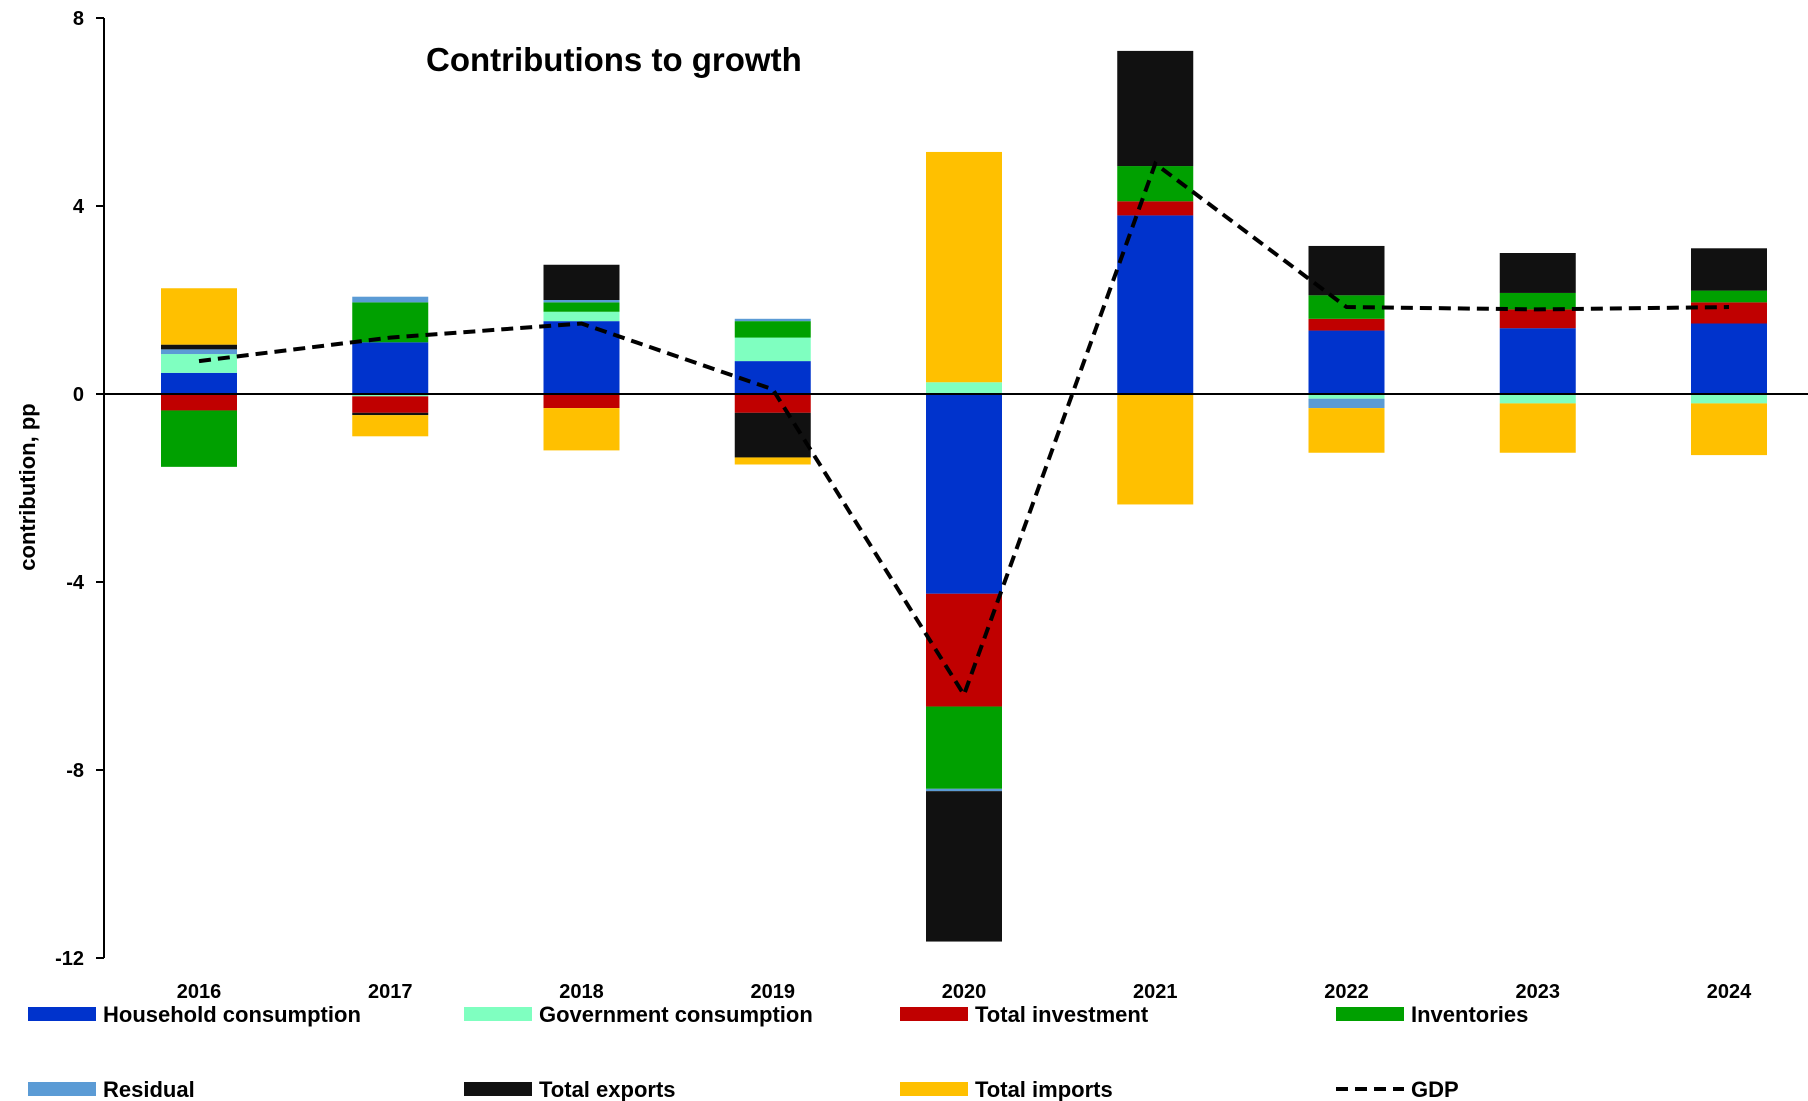 This screenshot has width=1808, height=1101. What do you see at coordinates (1469, 1014) in the screenshot?
I see `legend-label-inventories: Inventories` at bounding box center [1469, 1014].